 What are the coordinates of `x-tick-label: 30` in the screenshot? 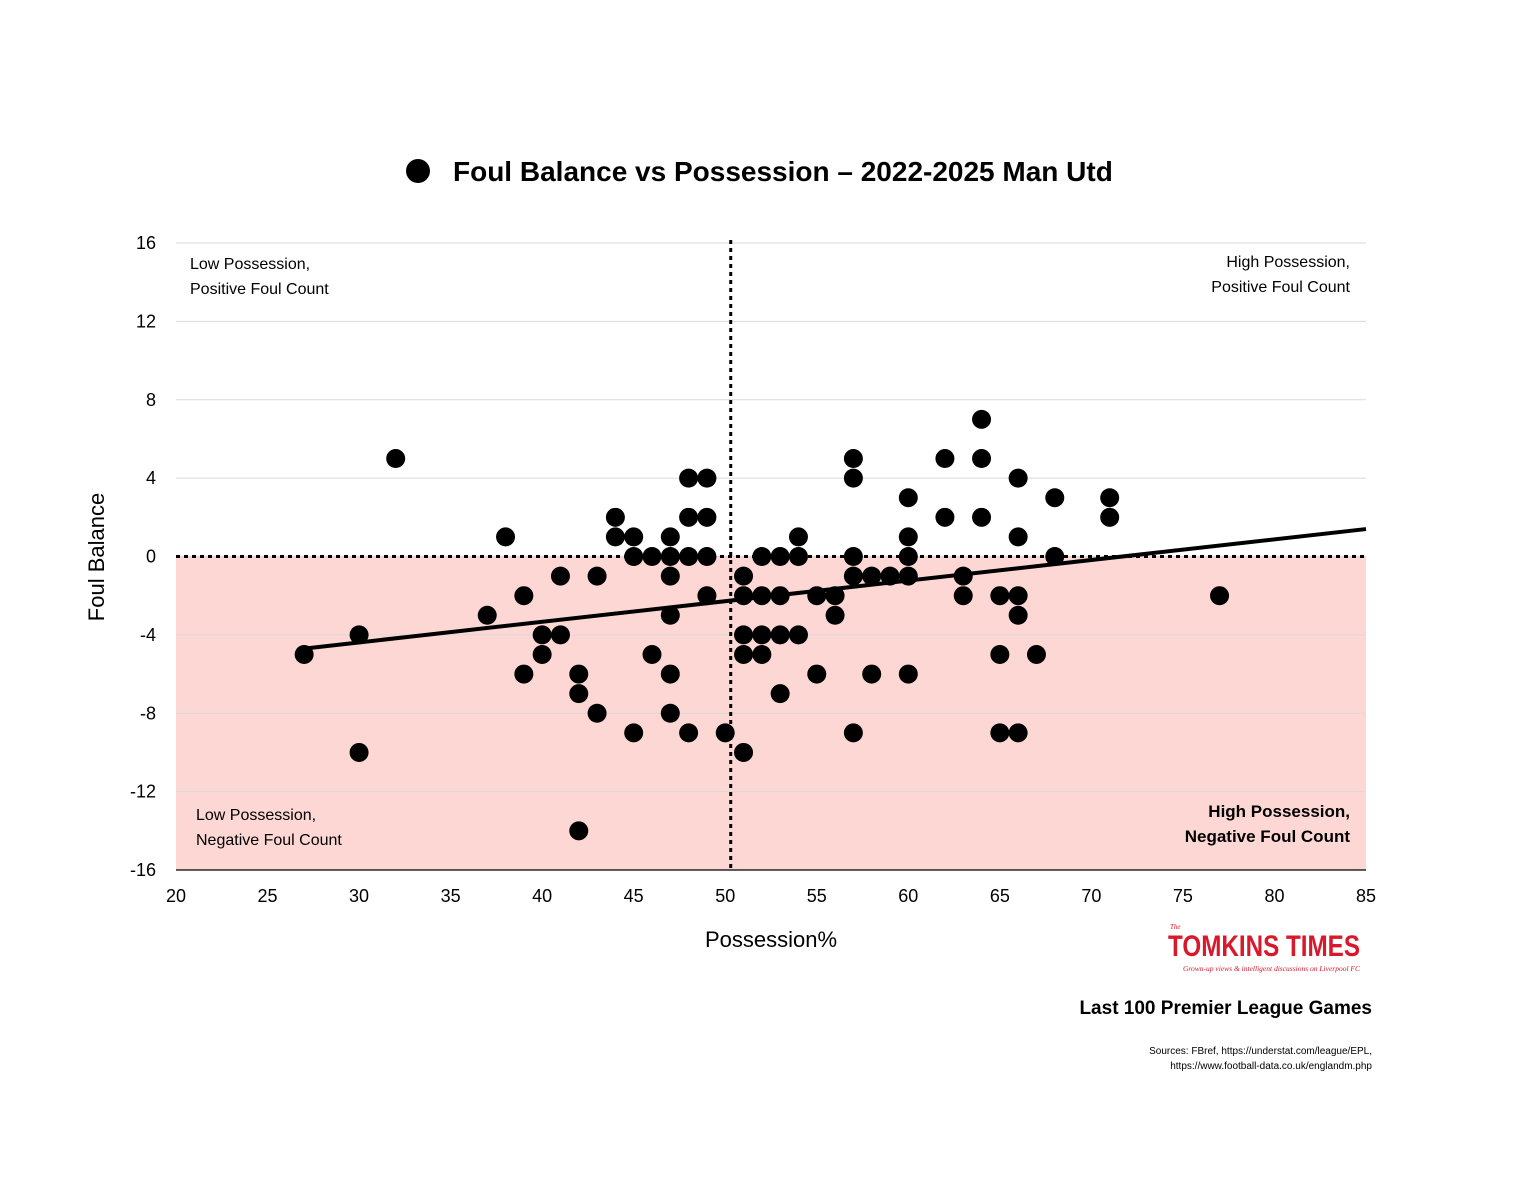 It's located at (359, 896).